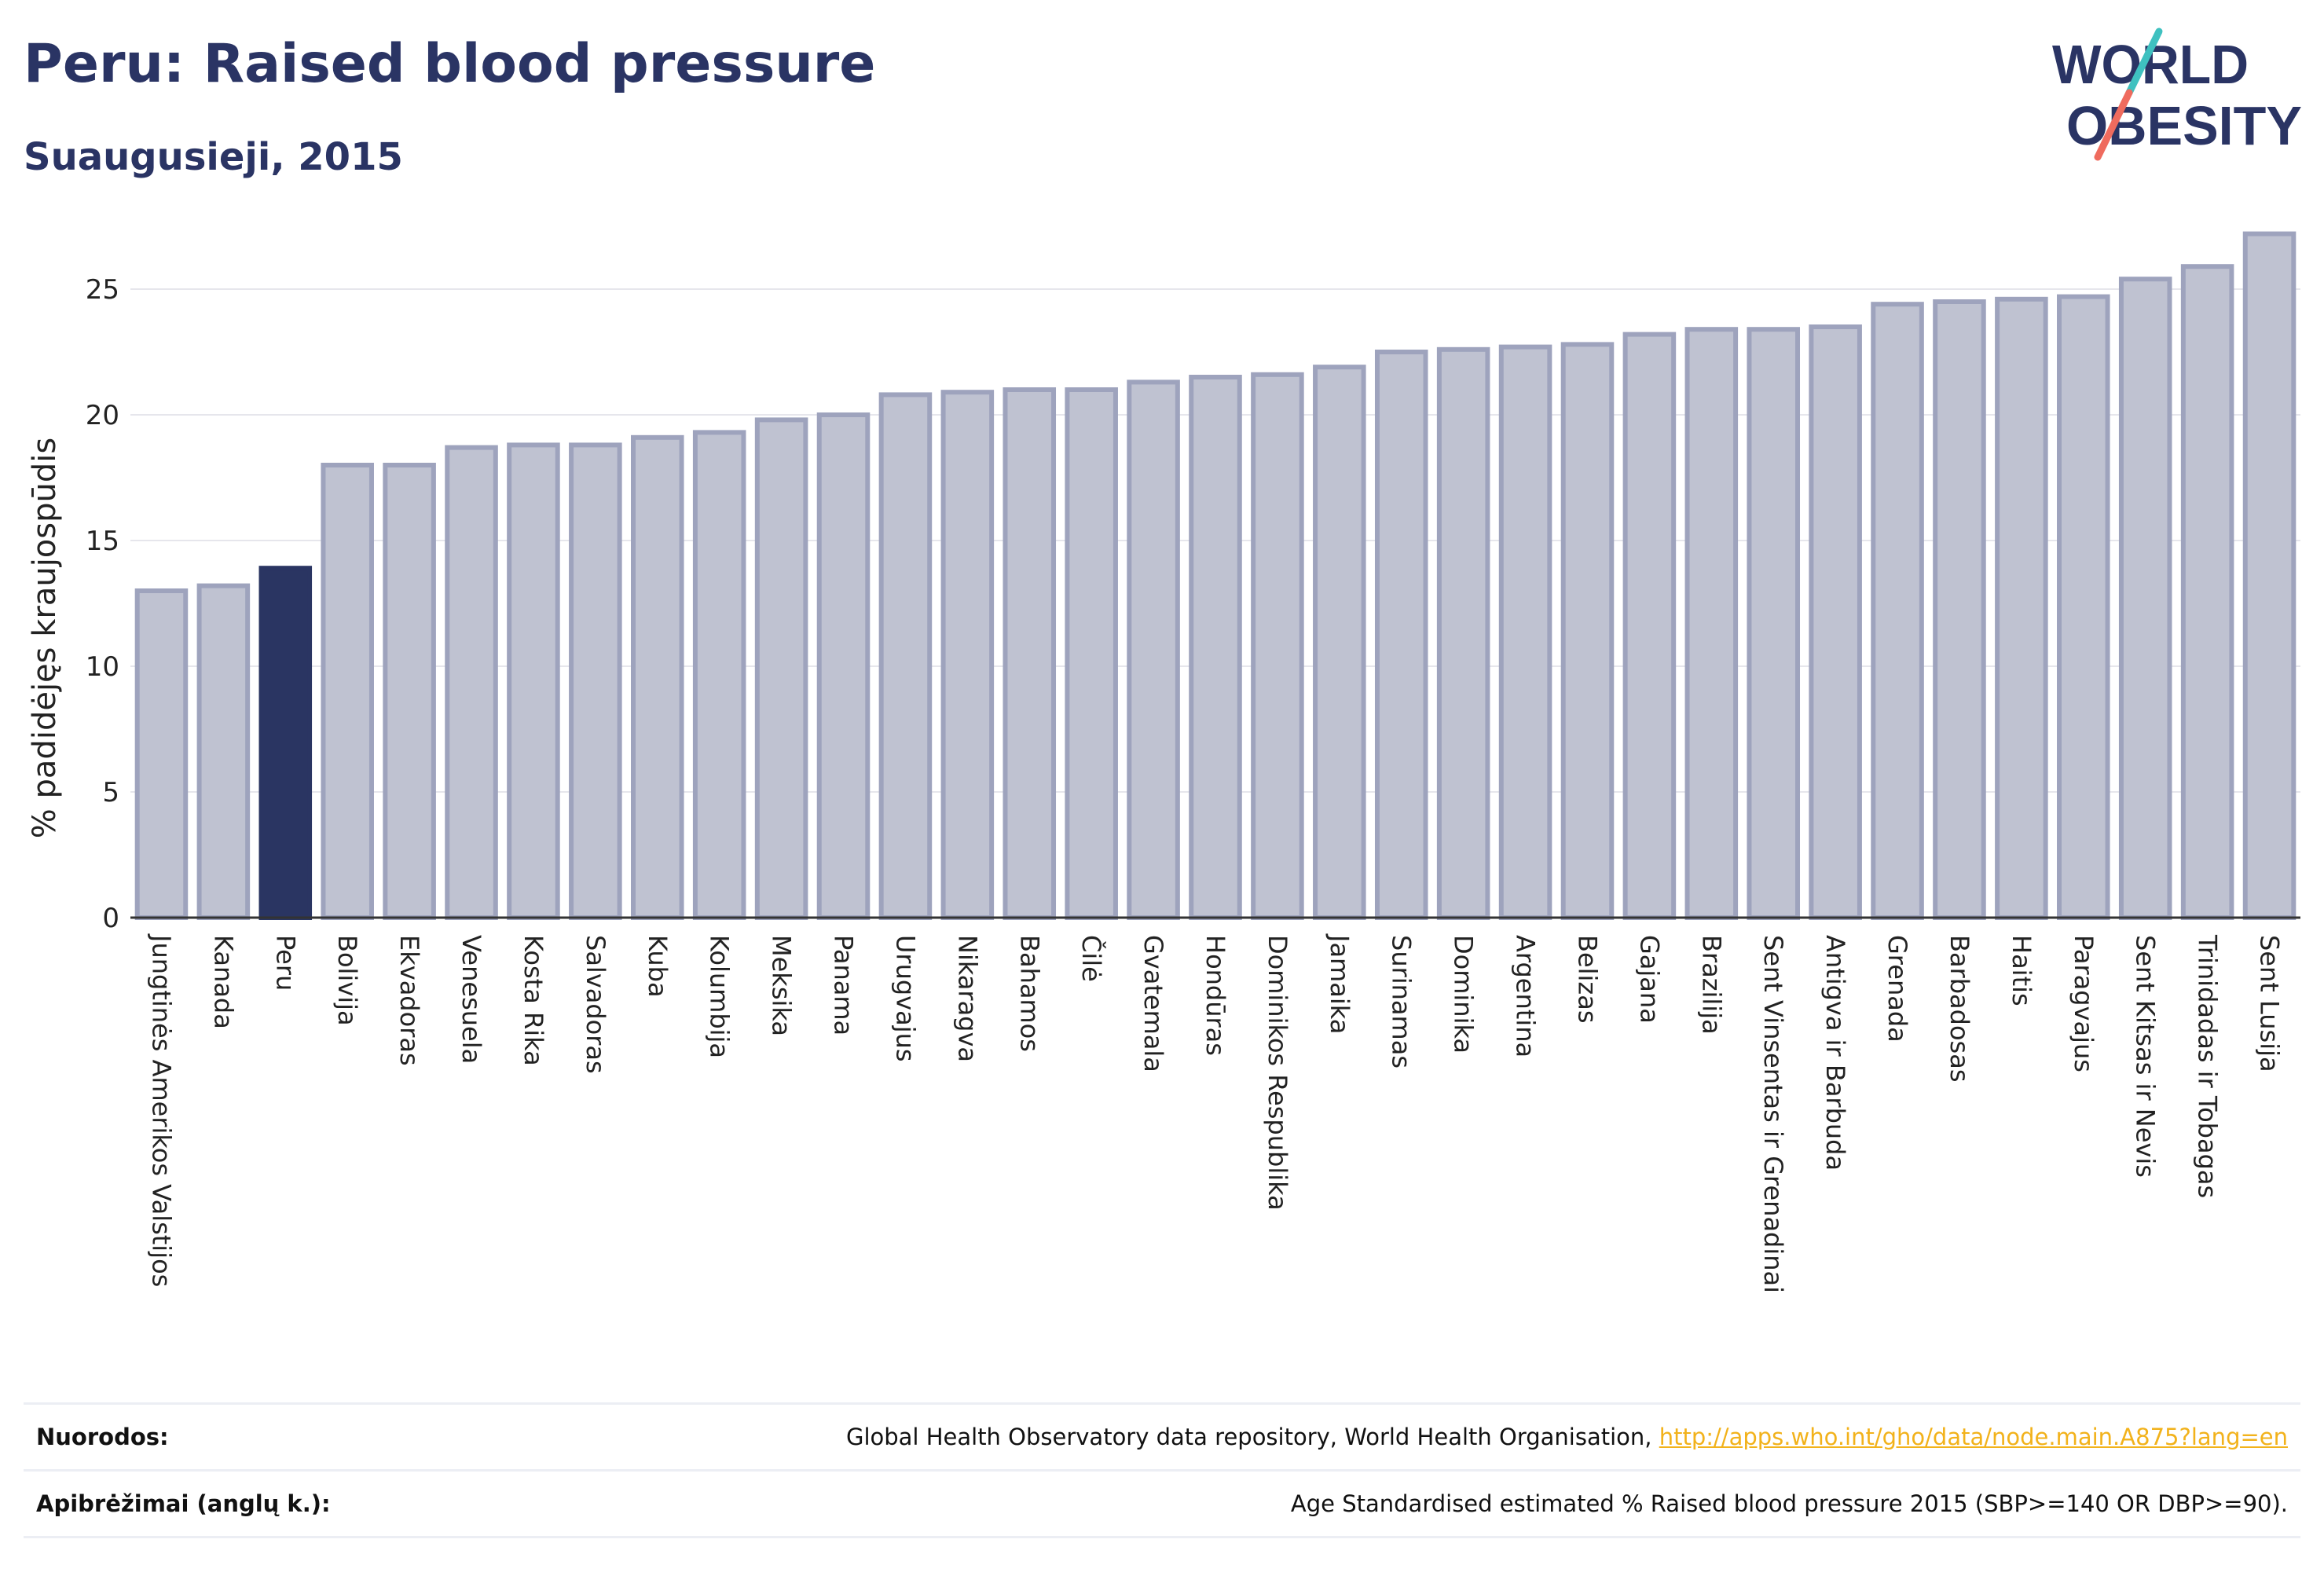  Describe the element at coordinates (1029, 993) in the screenshot. I see `x-tick-label: Bahamos` at that location.